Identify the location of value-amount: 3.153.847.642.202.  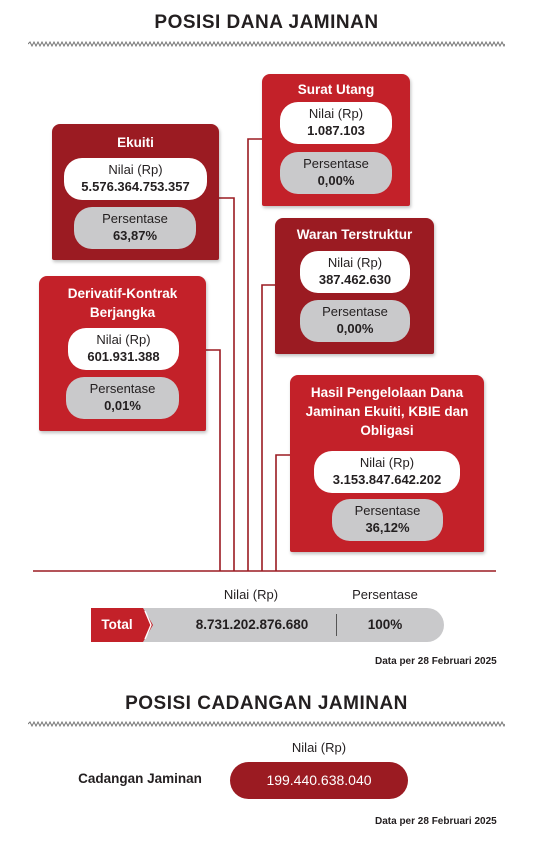
(387, 479).